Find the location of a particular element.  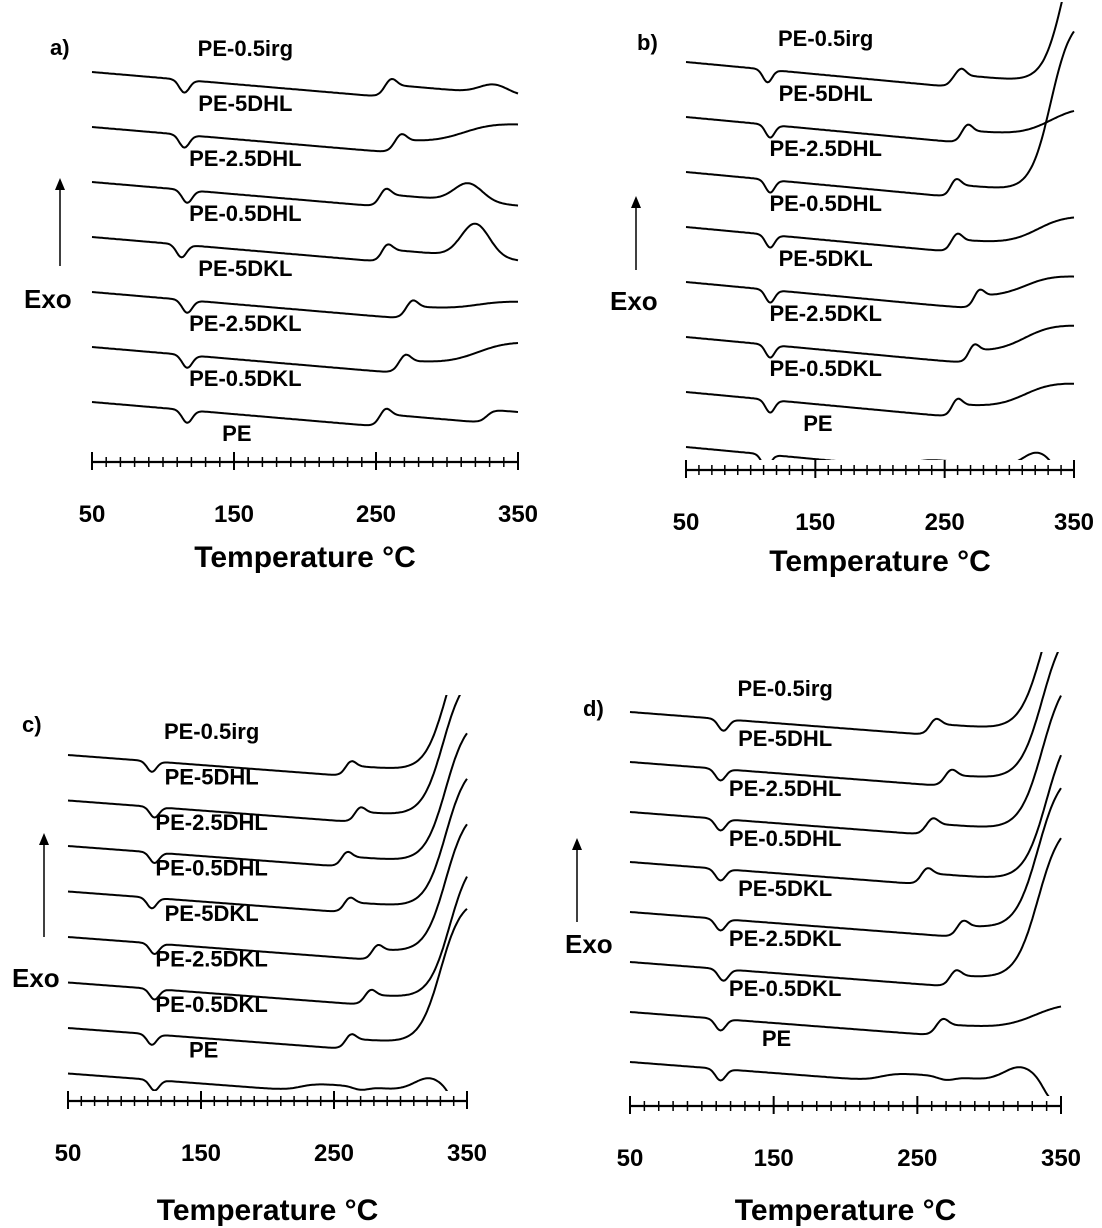

panel-label: d) is located at coordinates (593, 708).